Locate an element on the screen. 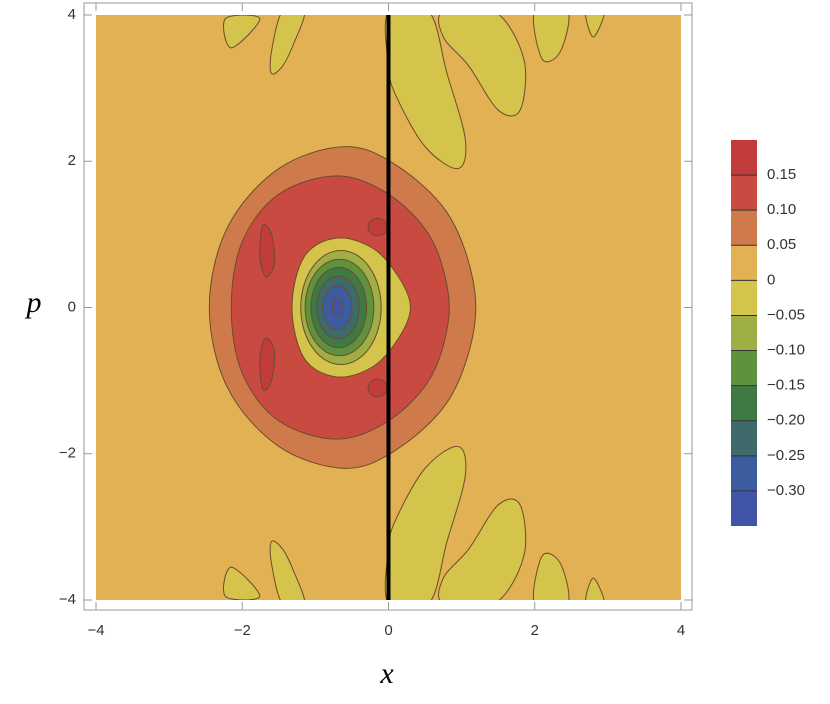  colorbar-tick-label: −0.10 is located at coordinates (786, 350).